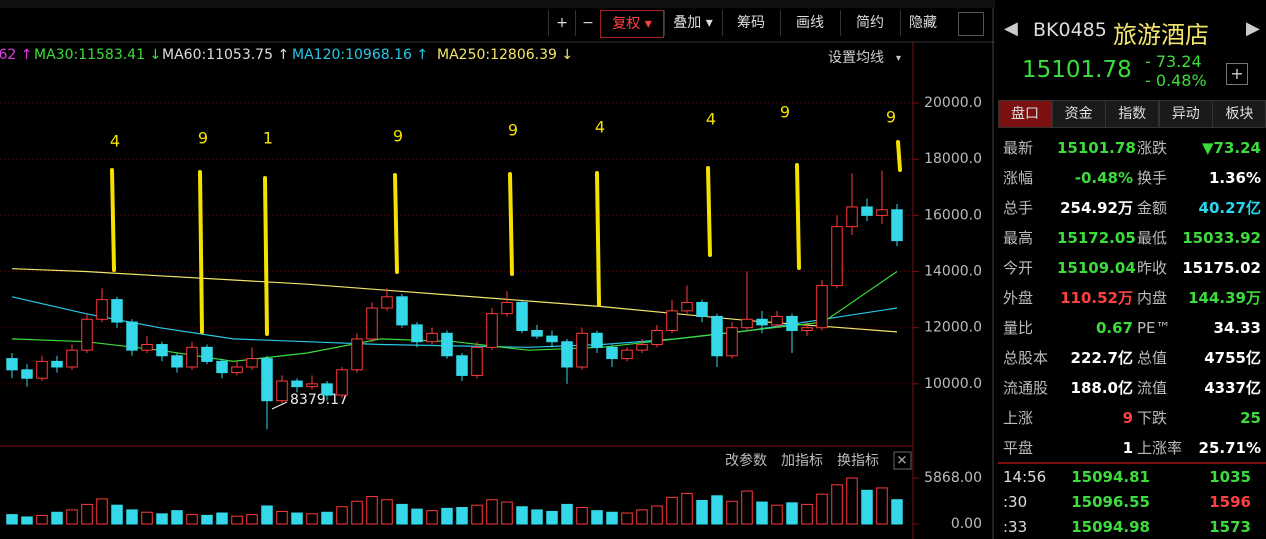 The image size is (1266, 539). I want to click on panel-value: 15033.92, so click(1221, 238).